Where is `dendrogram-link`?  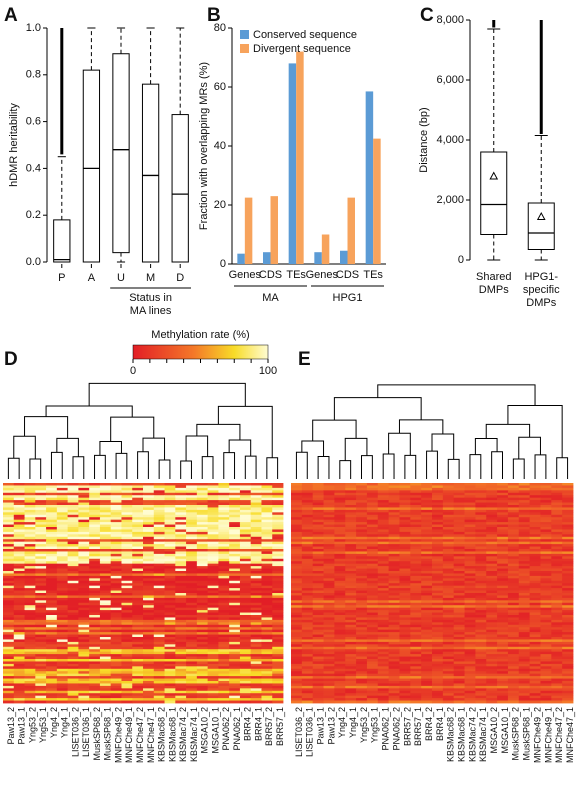
dendrogram-link is located at coordinates (100, 466).